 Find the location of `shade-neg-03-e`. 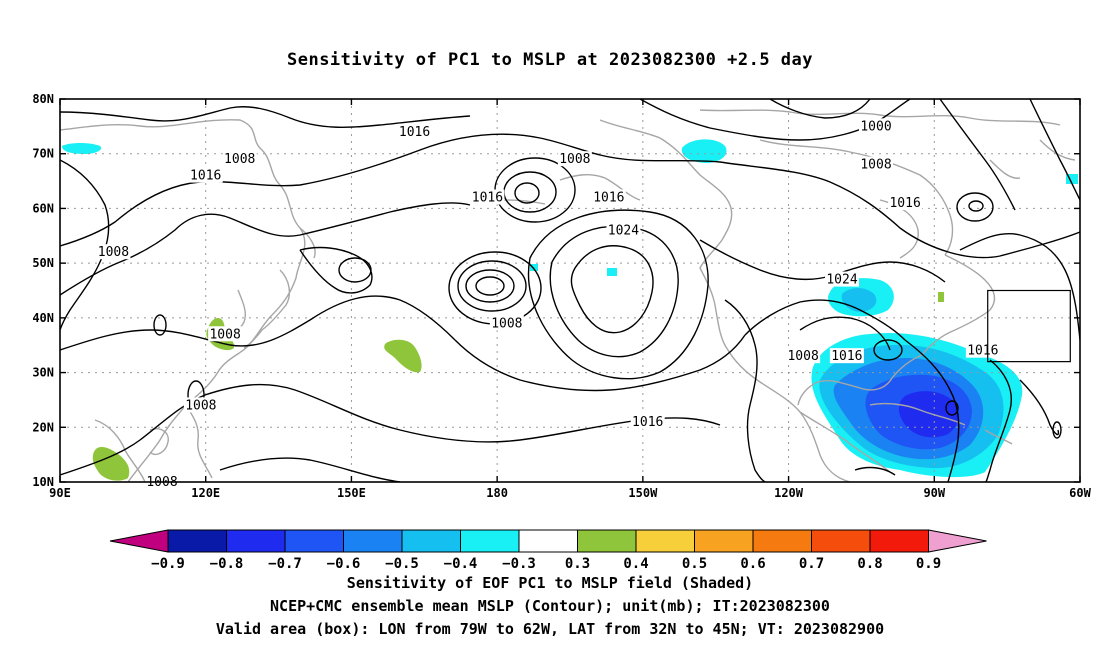

shade-neg-03-e is located at coordinates (612, 272).